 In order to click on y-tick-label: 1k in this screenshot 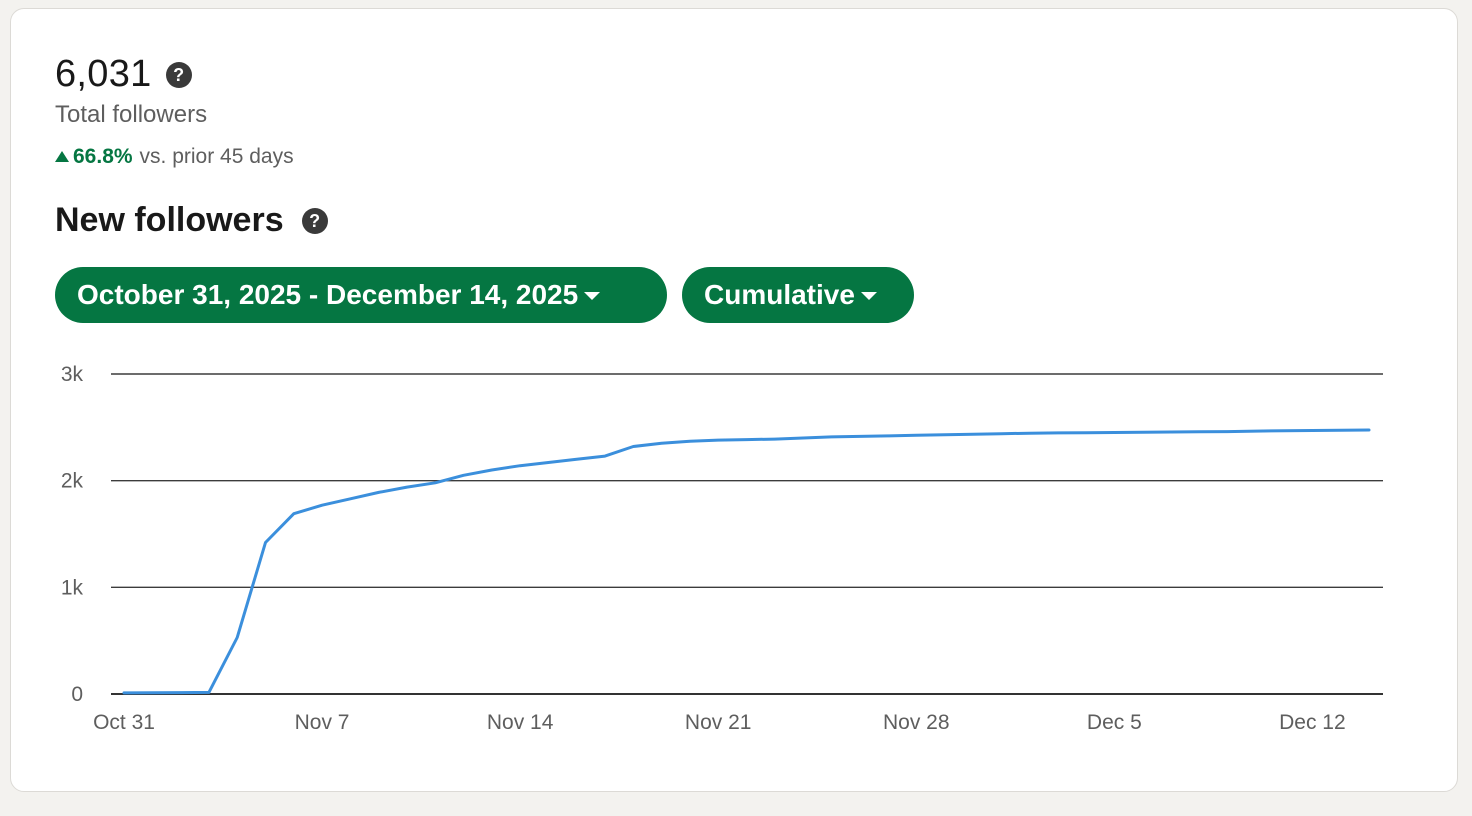, I will do `click(72, 587)`.